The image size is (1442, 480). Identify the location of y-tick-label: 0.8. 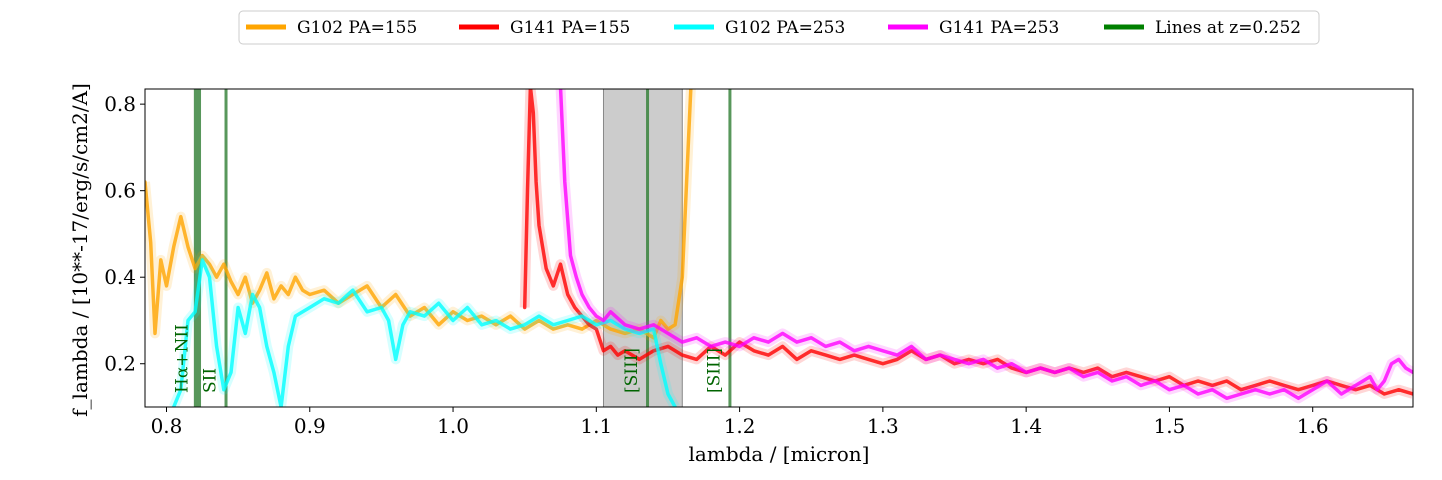
(120, 104).